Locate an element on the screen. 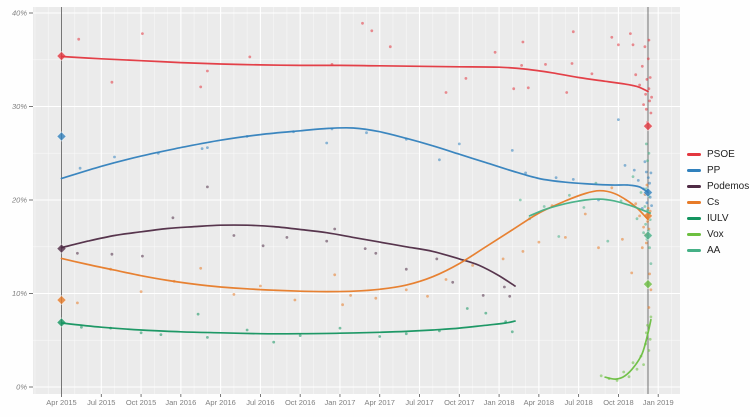 Image resolution: width=750 pixels, height=417 pixels. legend-item-cs: Cs is located at coordinates (718, 202).